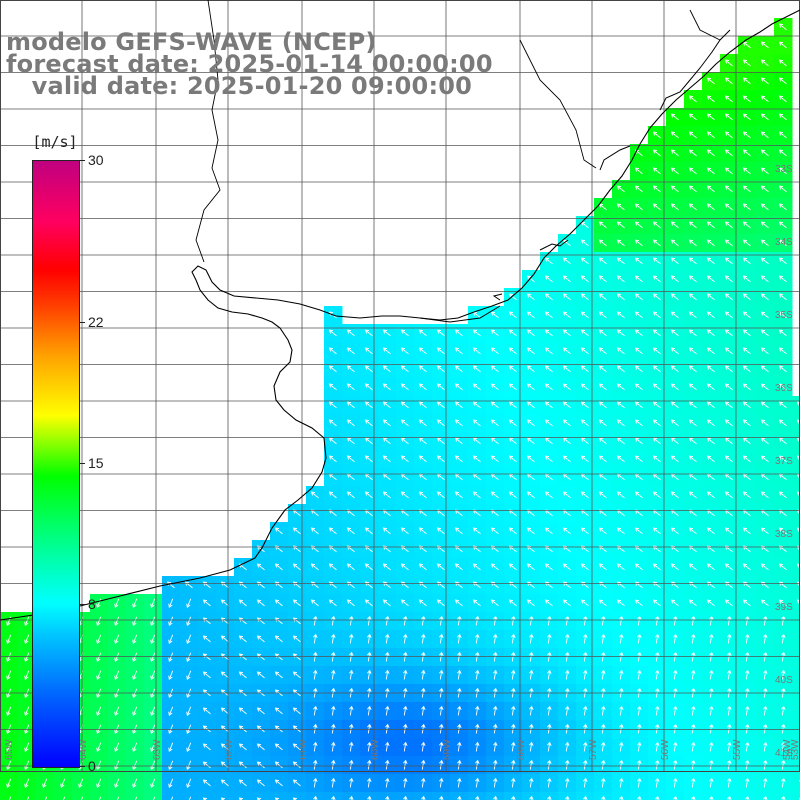 The image size is (800, 800). What do you see at coordinates (784, 242) in the screenshot?
I see `lat-label: 34S` at bounding box center [784, 242].